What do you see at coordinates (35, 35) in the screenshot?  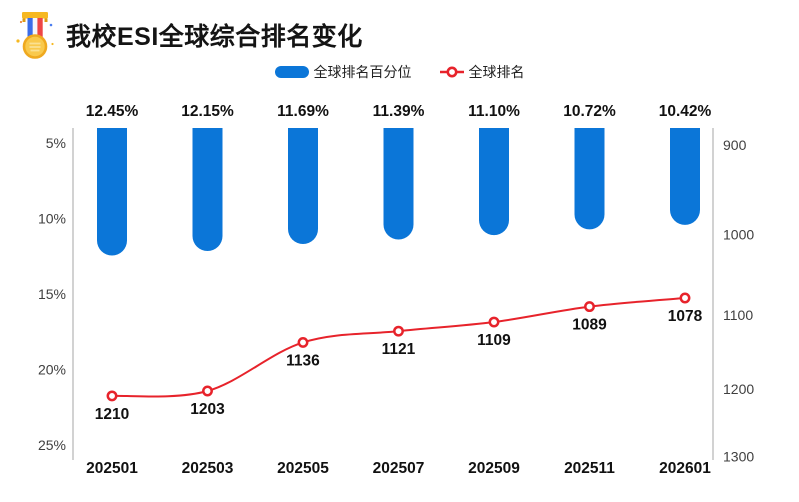 I see `medal-icon` at bounding box center [35, 35].